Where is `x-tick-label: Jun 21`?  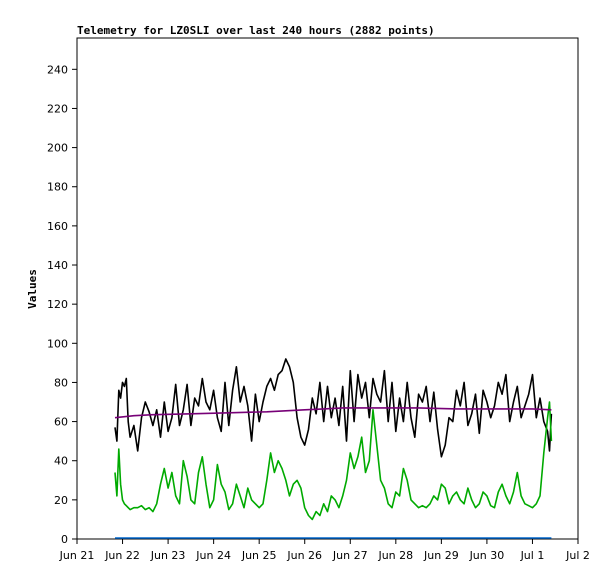 x-tick-label: Jun 21 is located at coordinates (77, 555).